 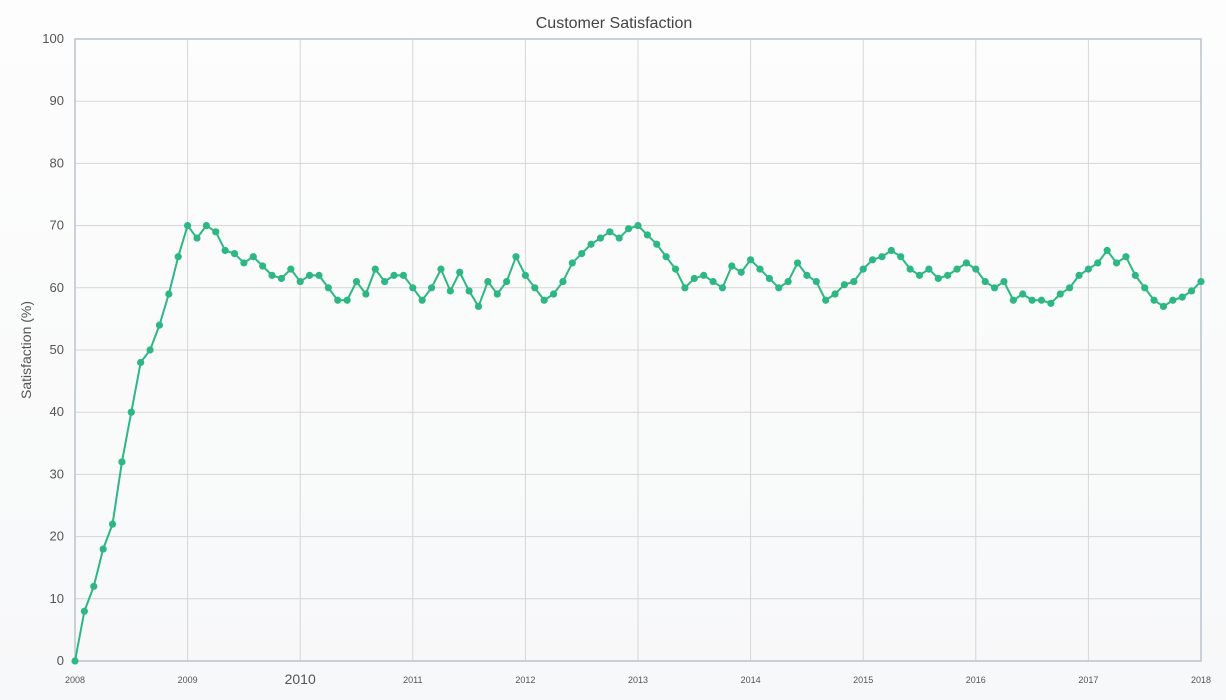 I want to click on y-tick-label: 20, so click(x=57, y=536).